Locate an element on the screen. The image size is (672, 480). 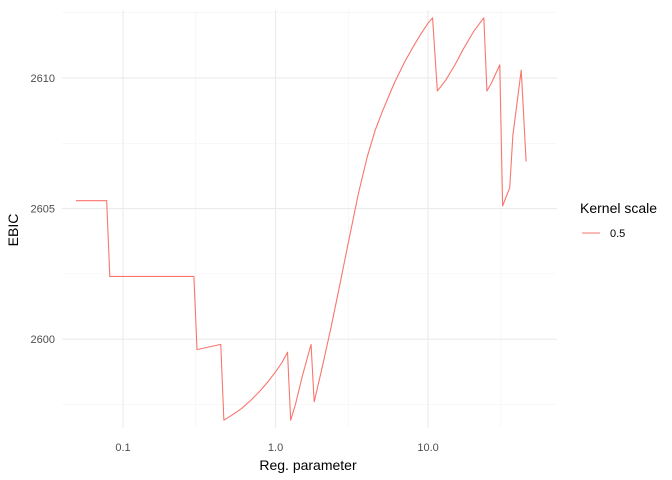
y-tick-label-1: 2605 is located at coordinates (43, 210).